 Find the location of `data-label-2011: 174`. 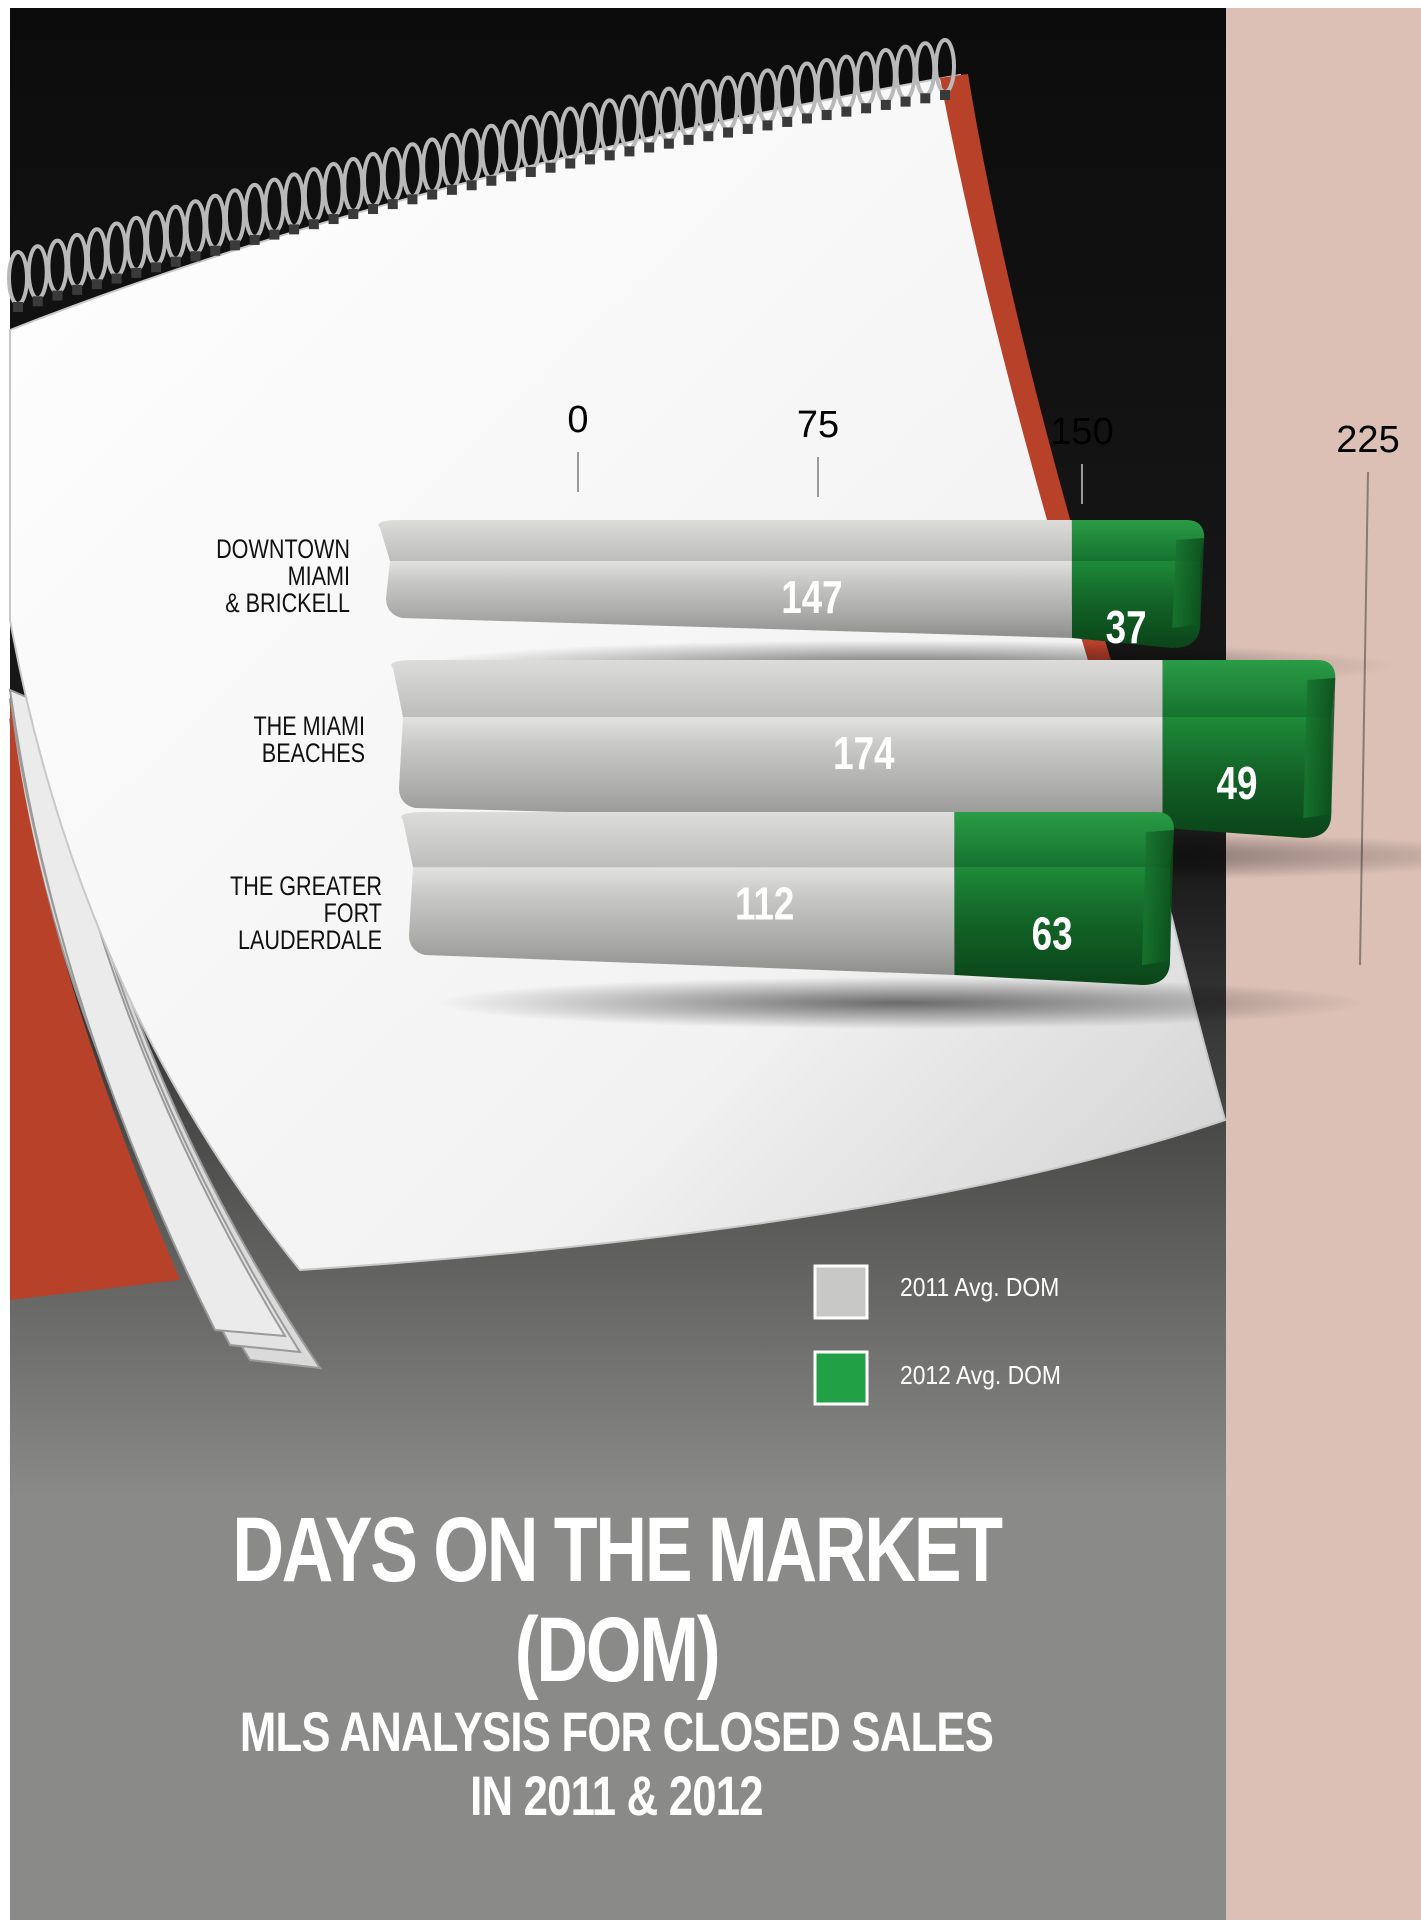

data-label-2011: 174 is located at coordinates (863, 753).